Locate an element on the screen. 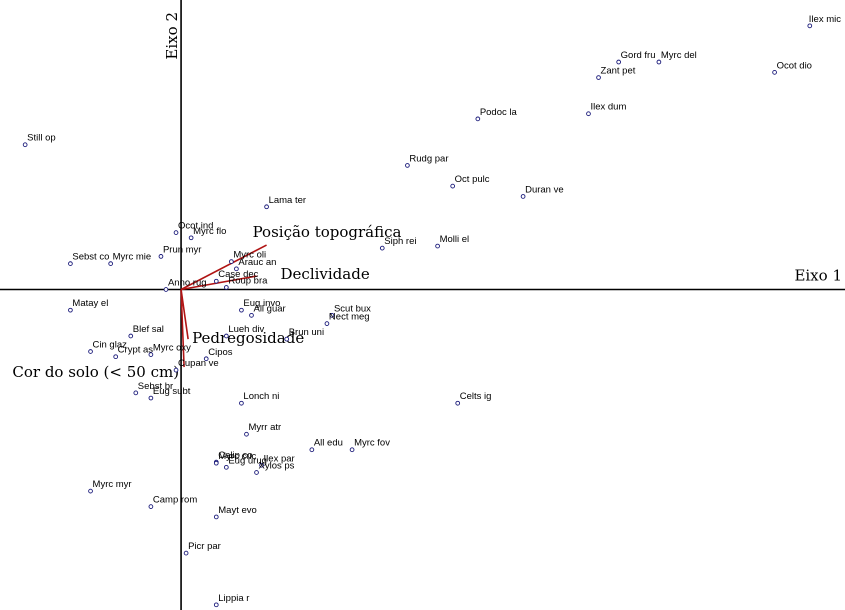  vector-label-posi-o-topogr-fica: Posição topográfica is located at coordinates (327, 232).